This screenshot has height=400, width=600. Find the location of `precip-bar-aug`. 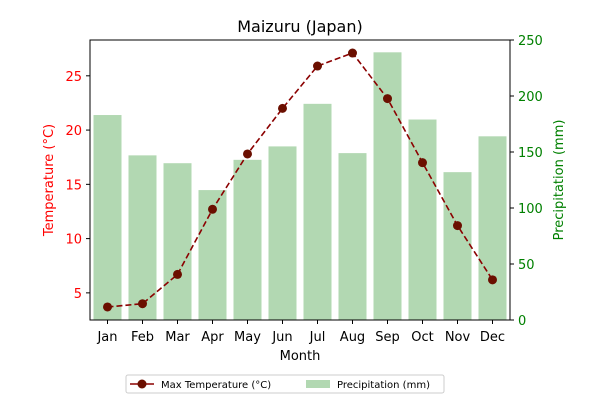

precip-bar-aug is located at coordinates (352, 236).